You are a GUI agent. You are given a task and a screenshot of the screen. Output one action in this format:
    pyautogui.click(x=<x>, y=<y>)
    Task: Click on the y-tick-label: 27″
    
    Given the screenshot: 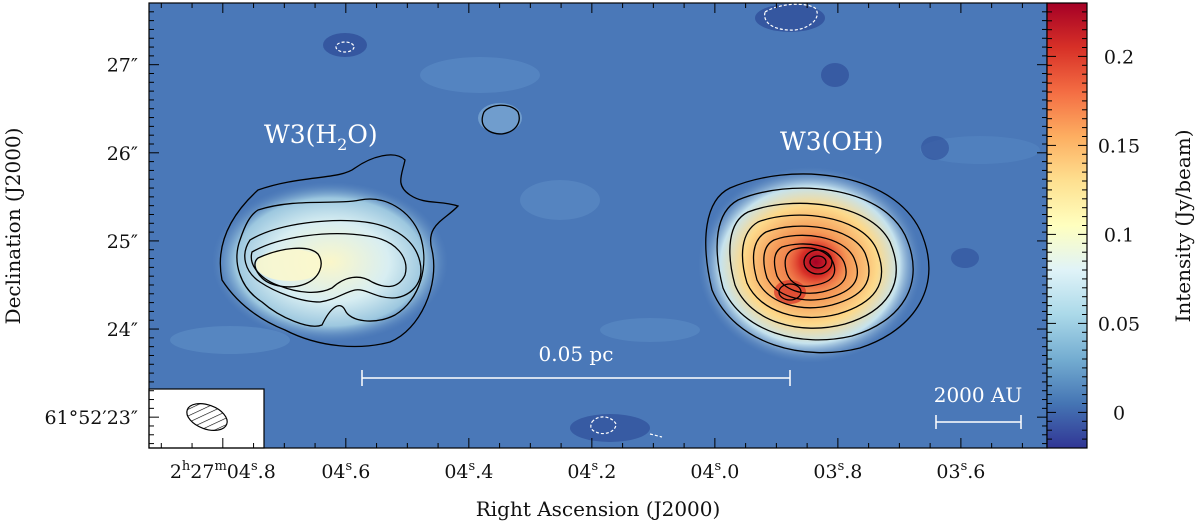 What is the action you would take?
    pyautogui.click(x=122, y=66)
    